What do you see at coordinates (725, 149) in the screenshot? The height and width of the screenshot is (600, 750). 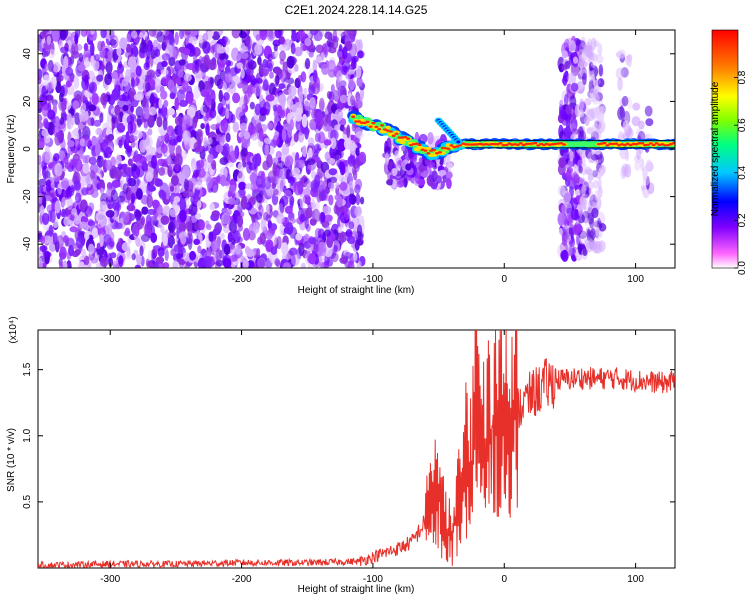 I see `colorbar-gradient` at bounding box center [725, 149].